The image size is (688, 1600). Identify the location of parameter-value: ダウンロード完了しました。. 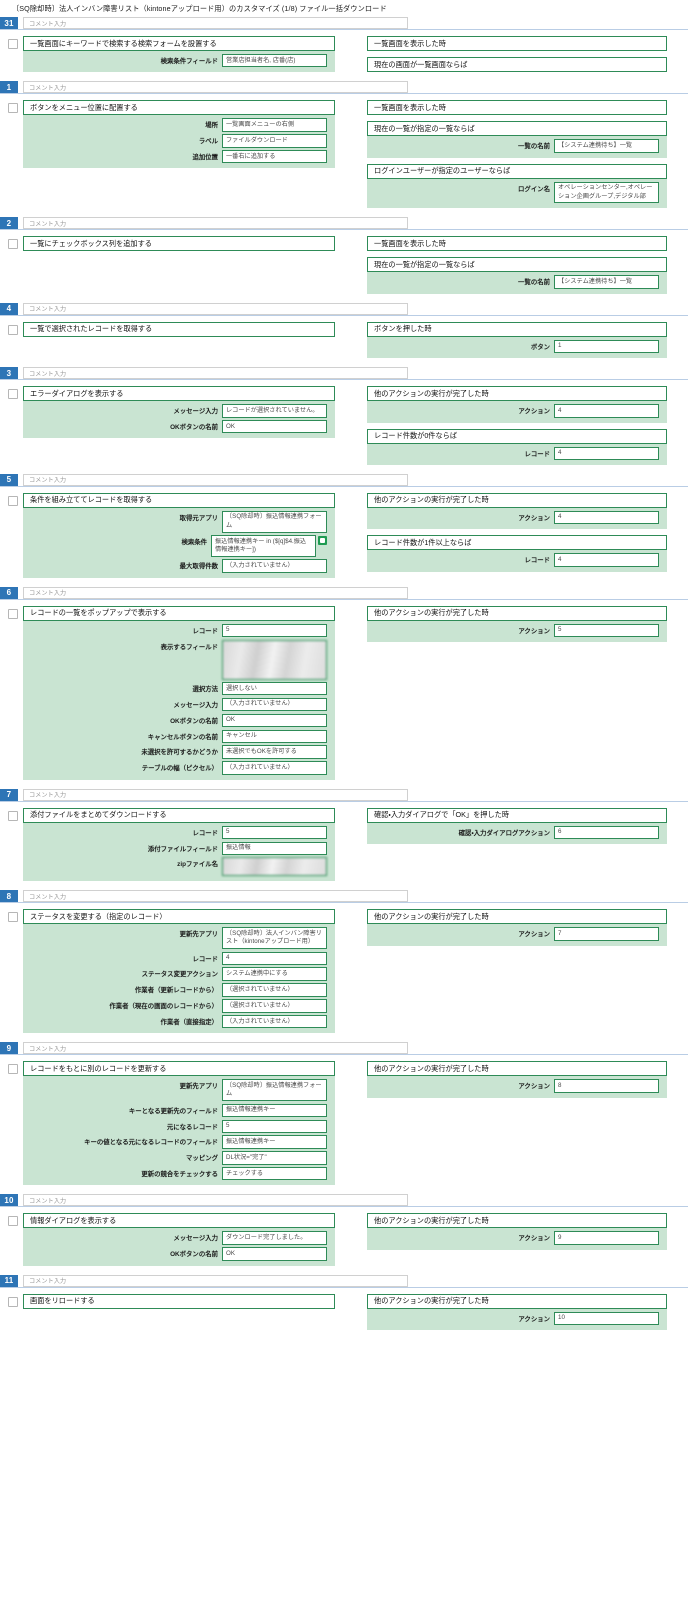
(274, 1238).